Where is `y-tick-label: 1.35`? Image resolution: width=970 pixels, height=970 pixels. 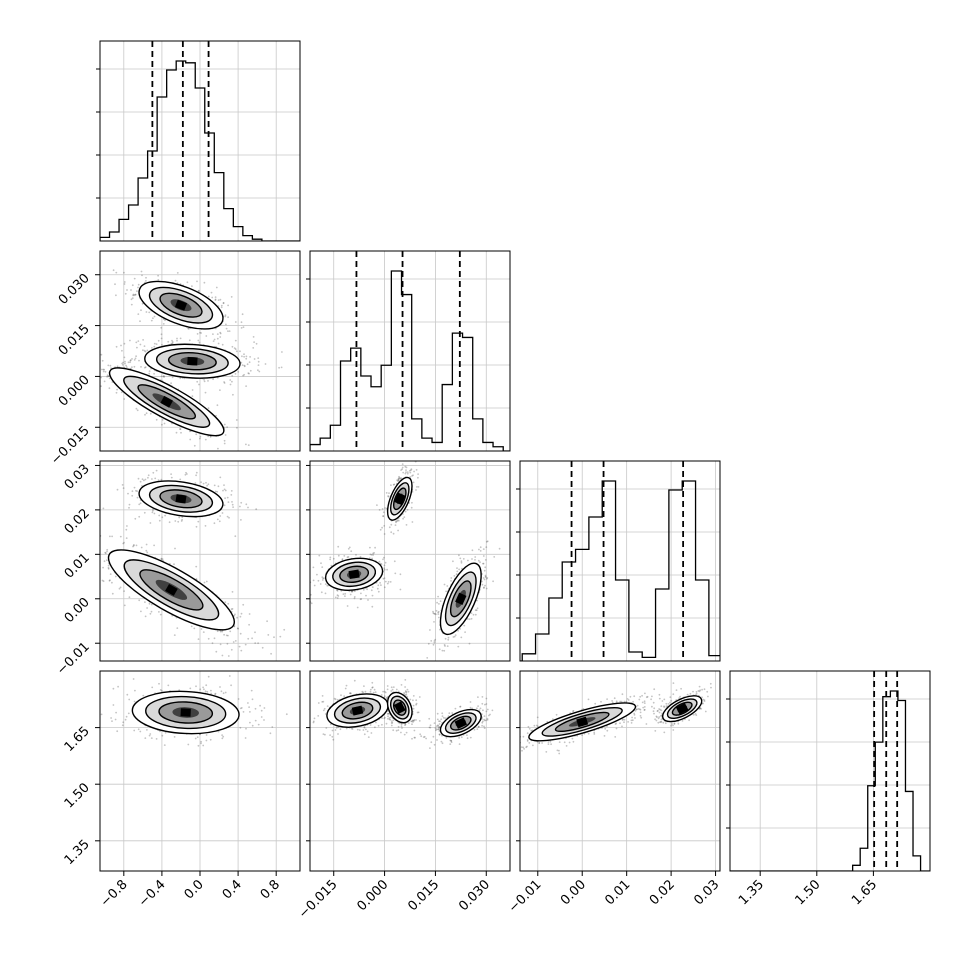
y-tick-label: 1.35 is located at coordinates (77, 852).